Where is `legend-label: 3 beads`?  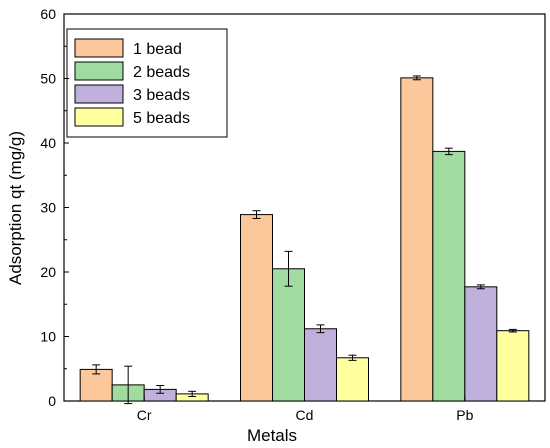 legend-label: 3 beads is located at coordinates (161, 95).